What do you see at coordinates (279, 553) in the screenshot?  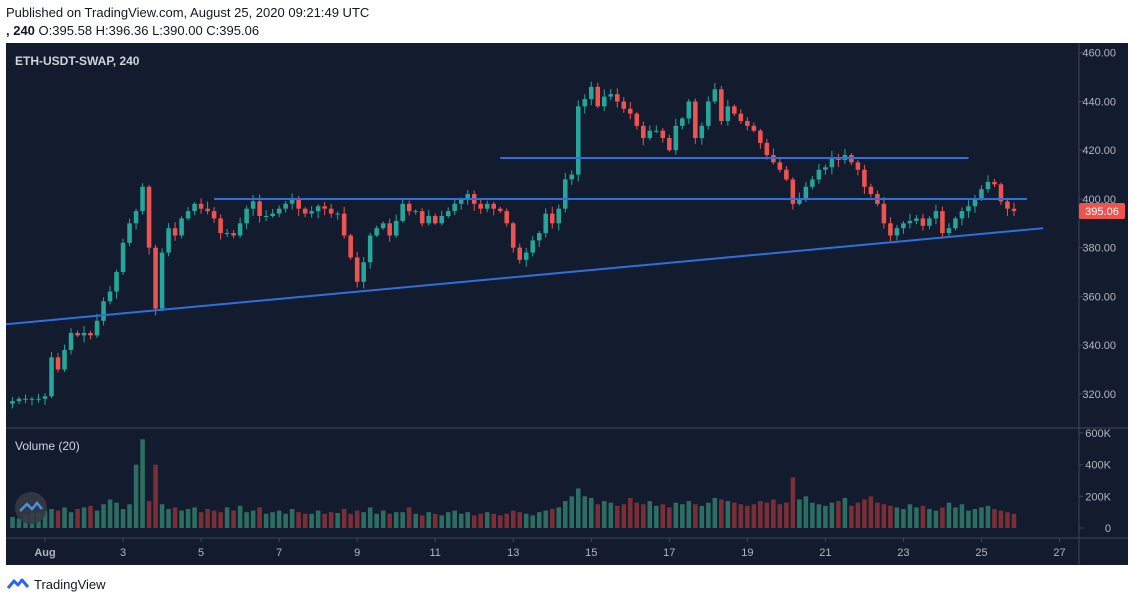 I see `time-tick-label: 7` at bounding box center [279, 553].